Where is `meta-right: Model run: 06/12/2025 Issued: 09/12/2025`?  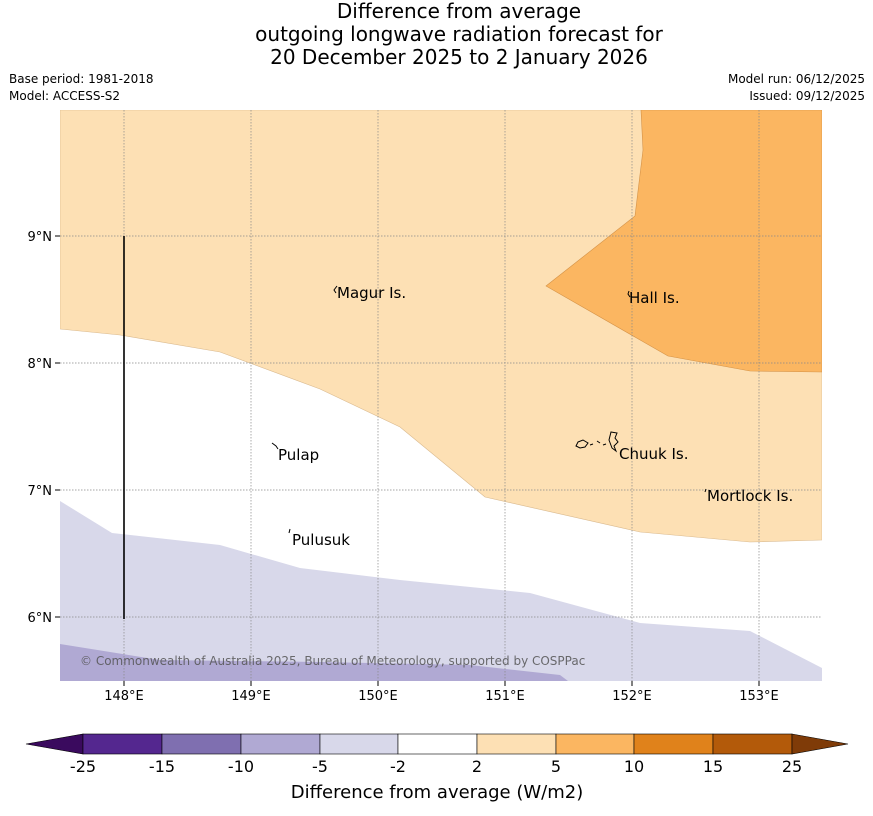 meta-right: Model run: 06/12/2025 Issued: 09/12/2025 is located at coordinates (796, 88).